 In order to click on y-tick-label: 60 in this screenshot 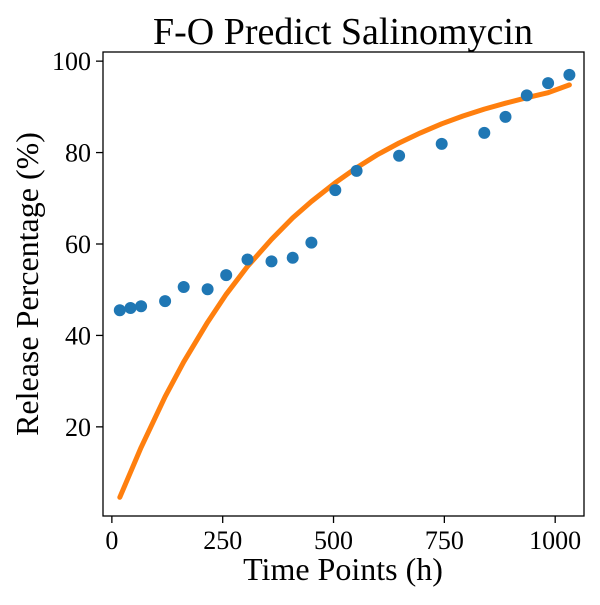, I will do `click(78, 244)`.